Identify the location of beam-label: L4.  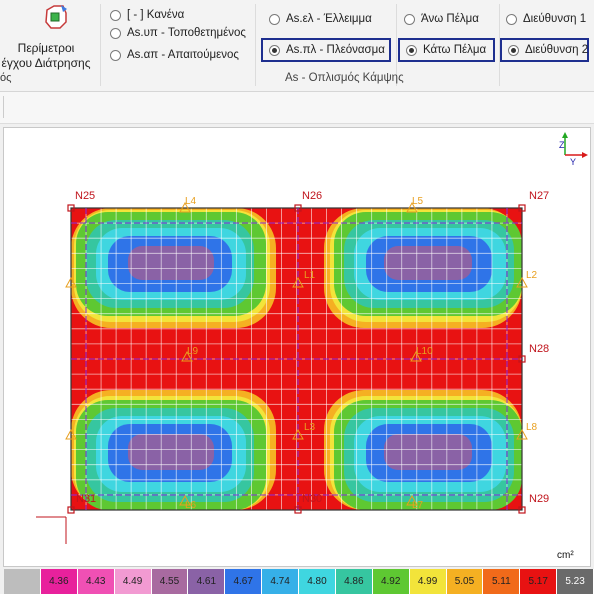
(191, 201).